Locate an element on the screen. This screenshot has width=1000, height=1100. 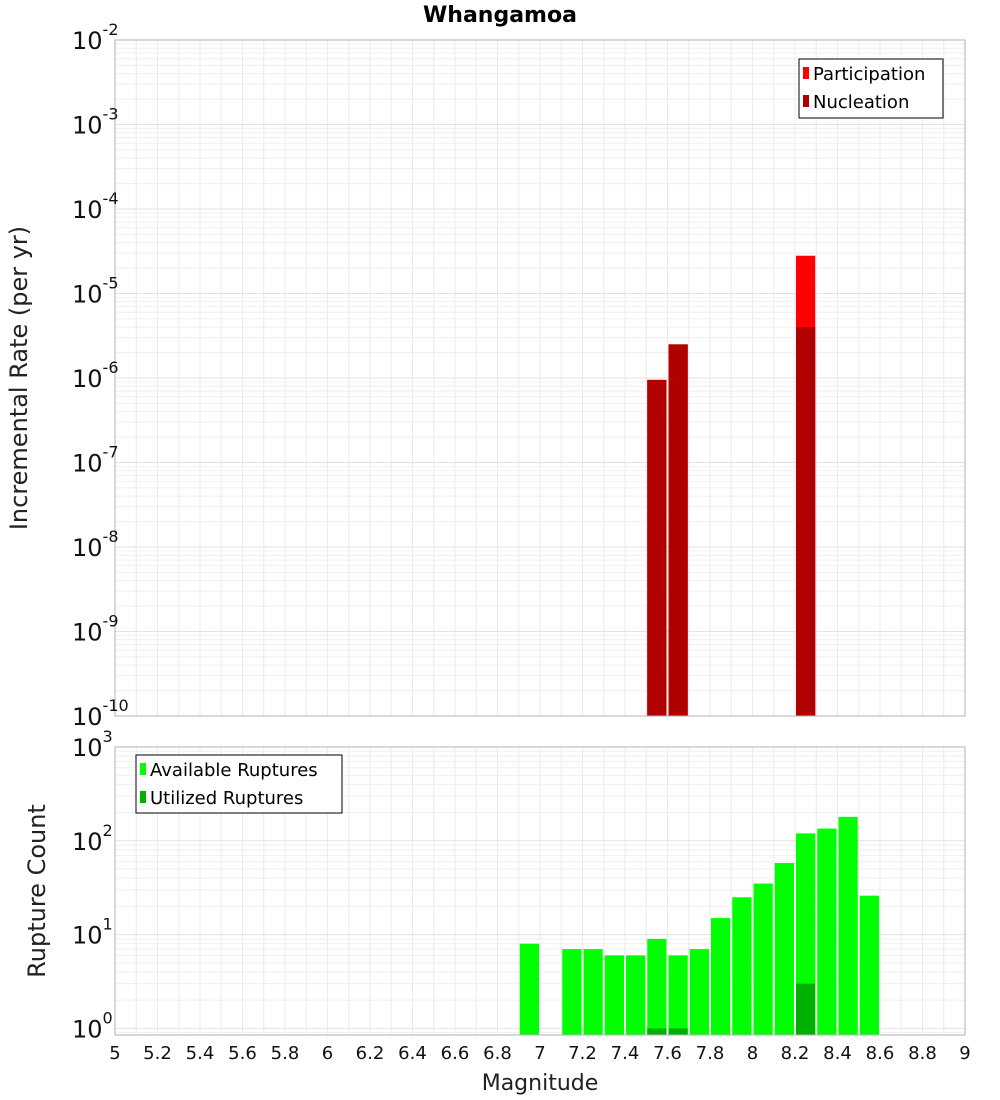
bottom-y-tick-label: 10¹ is located at coordinates (92, 932).